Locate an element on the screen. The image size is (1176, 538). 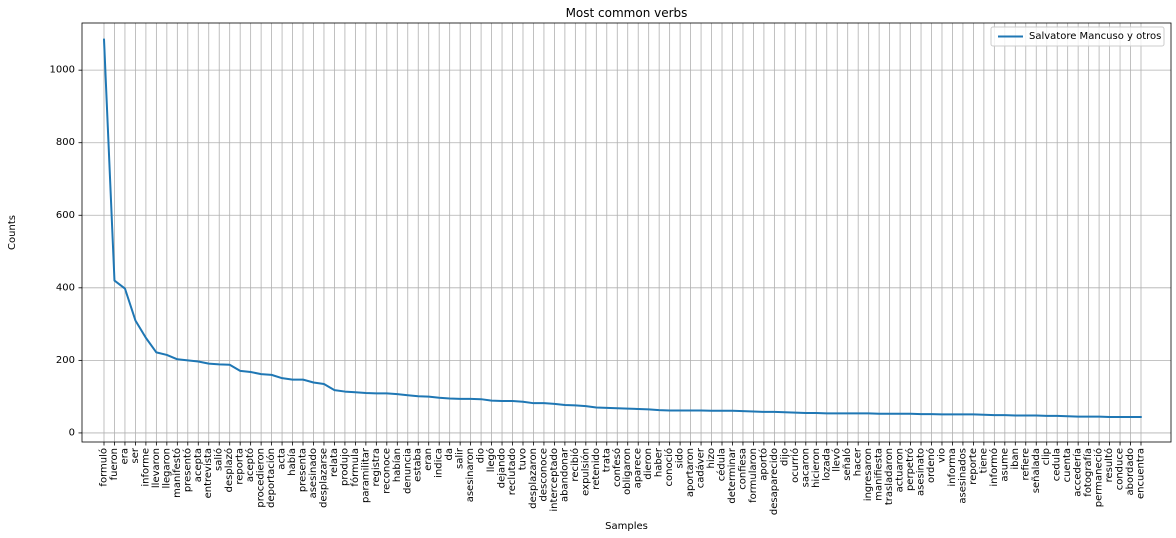
x-tick-label: ser is located at coordinates (135, 455).